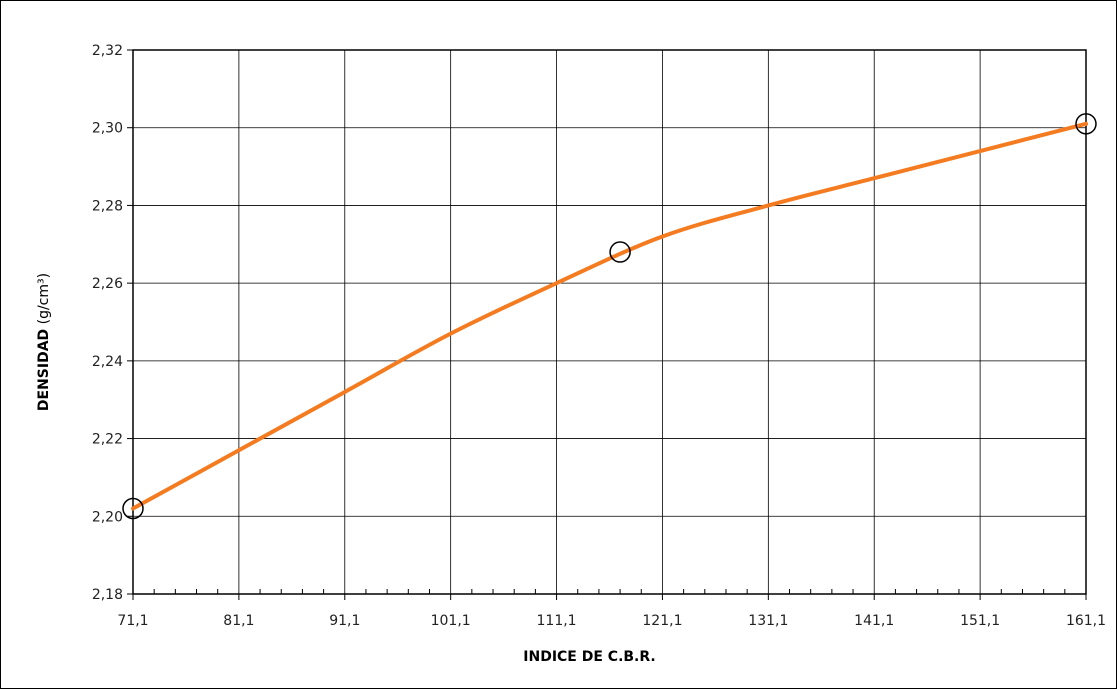 This screenshot has height=690, width=1117. I want to click on y-axis-label-name: DENSIDAD, so click(44, 370).